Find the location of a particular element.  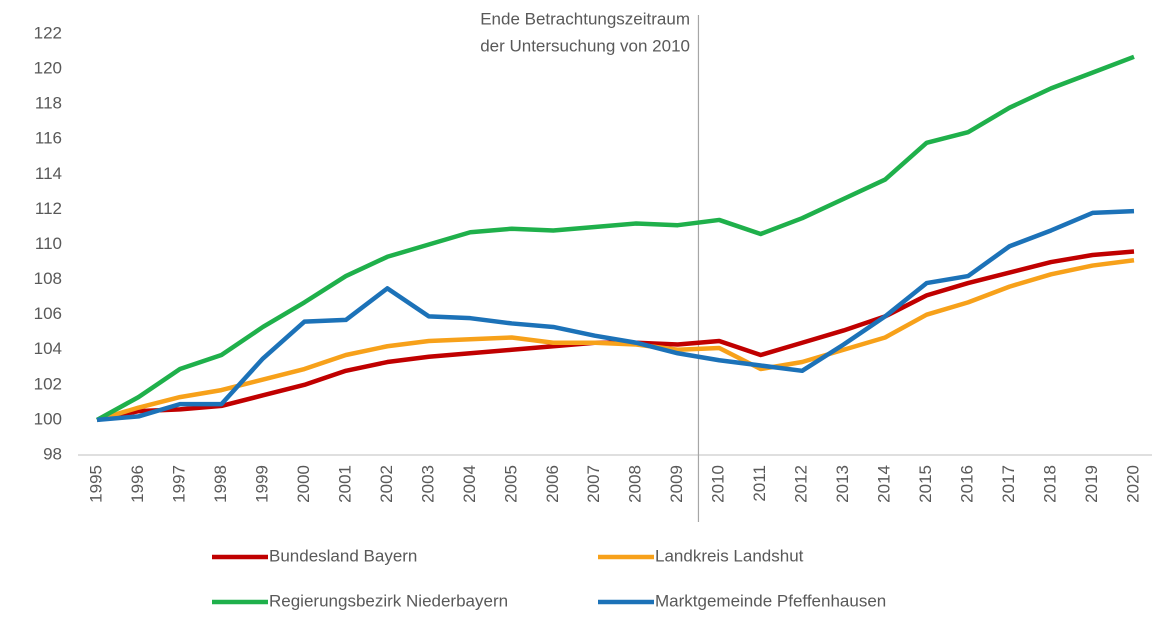

x-tick-label: 2016 is located at coordinates (967, 484).